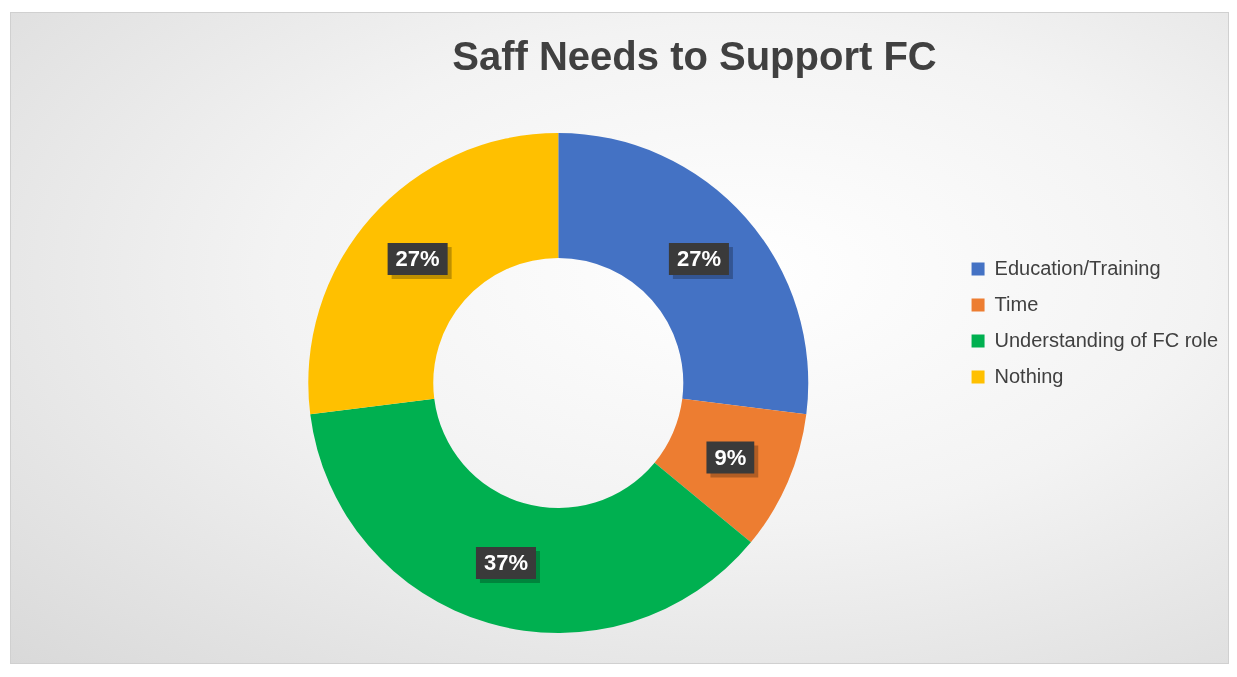  Describe the element at coordinates (694, 56) in the screenshot. I see `chart-title: Saff Needs to Support FC` at that location.